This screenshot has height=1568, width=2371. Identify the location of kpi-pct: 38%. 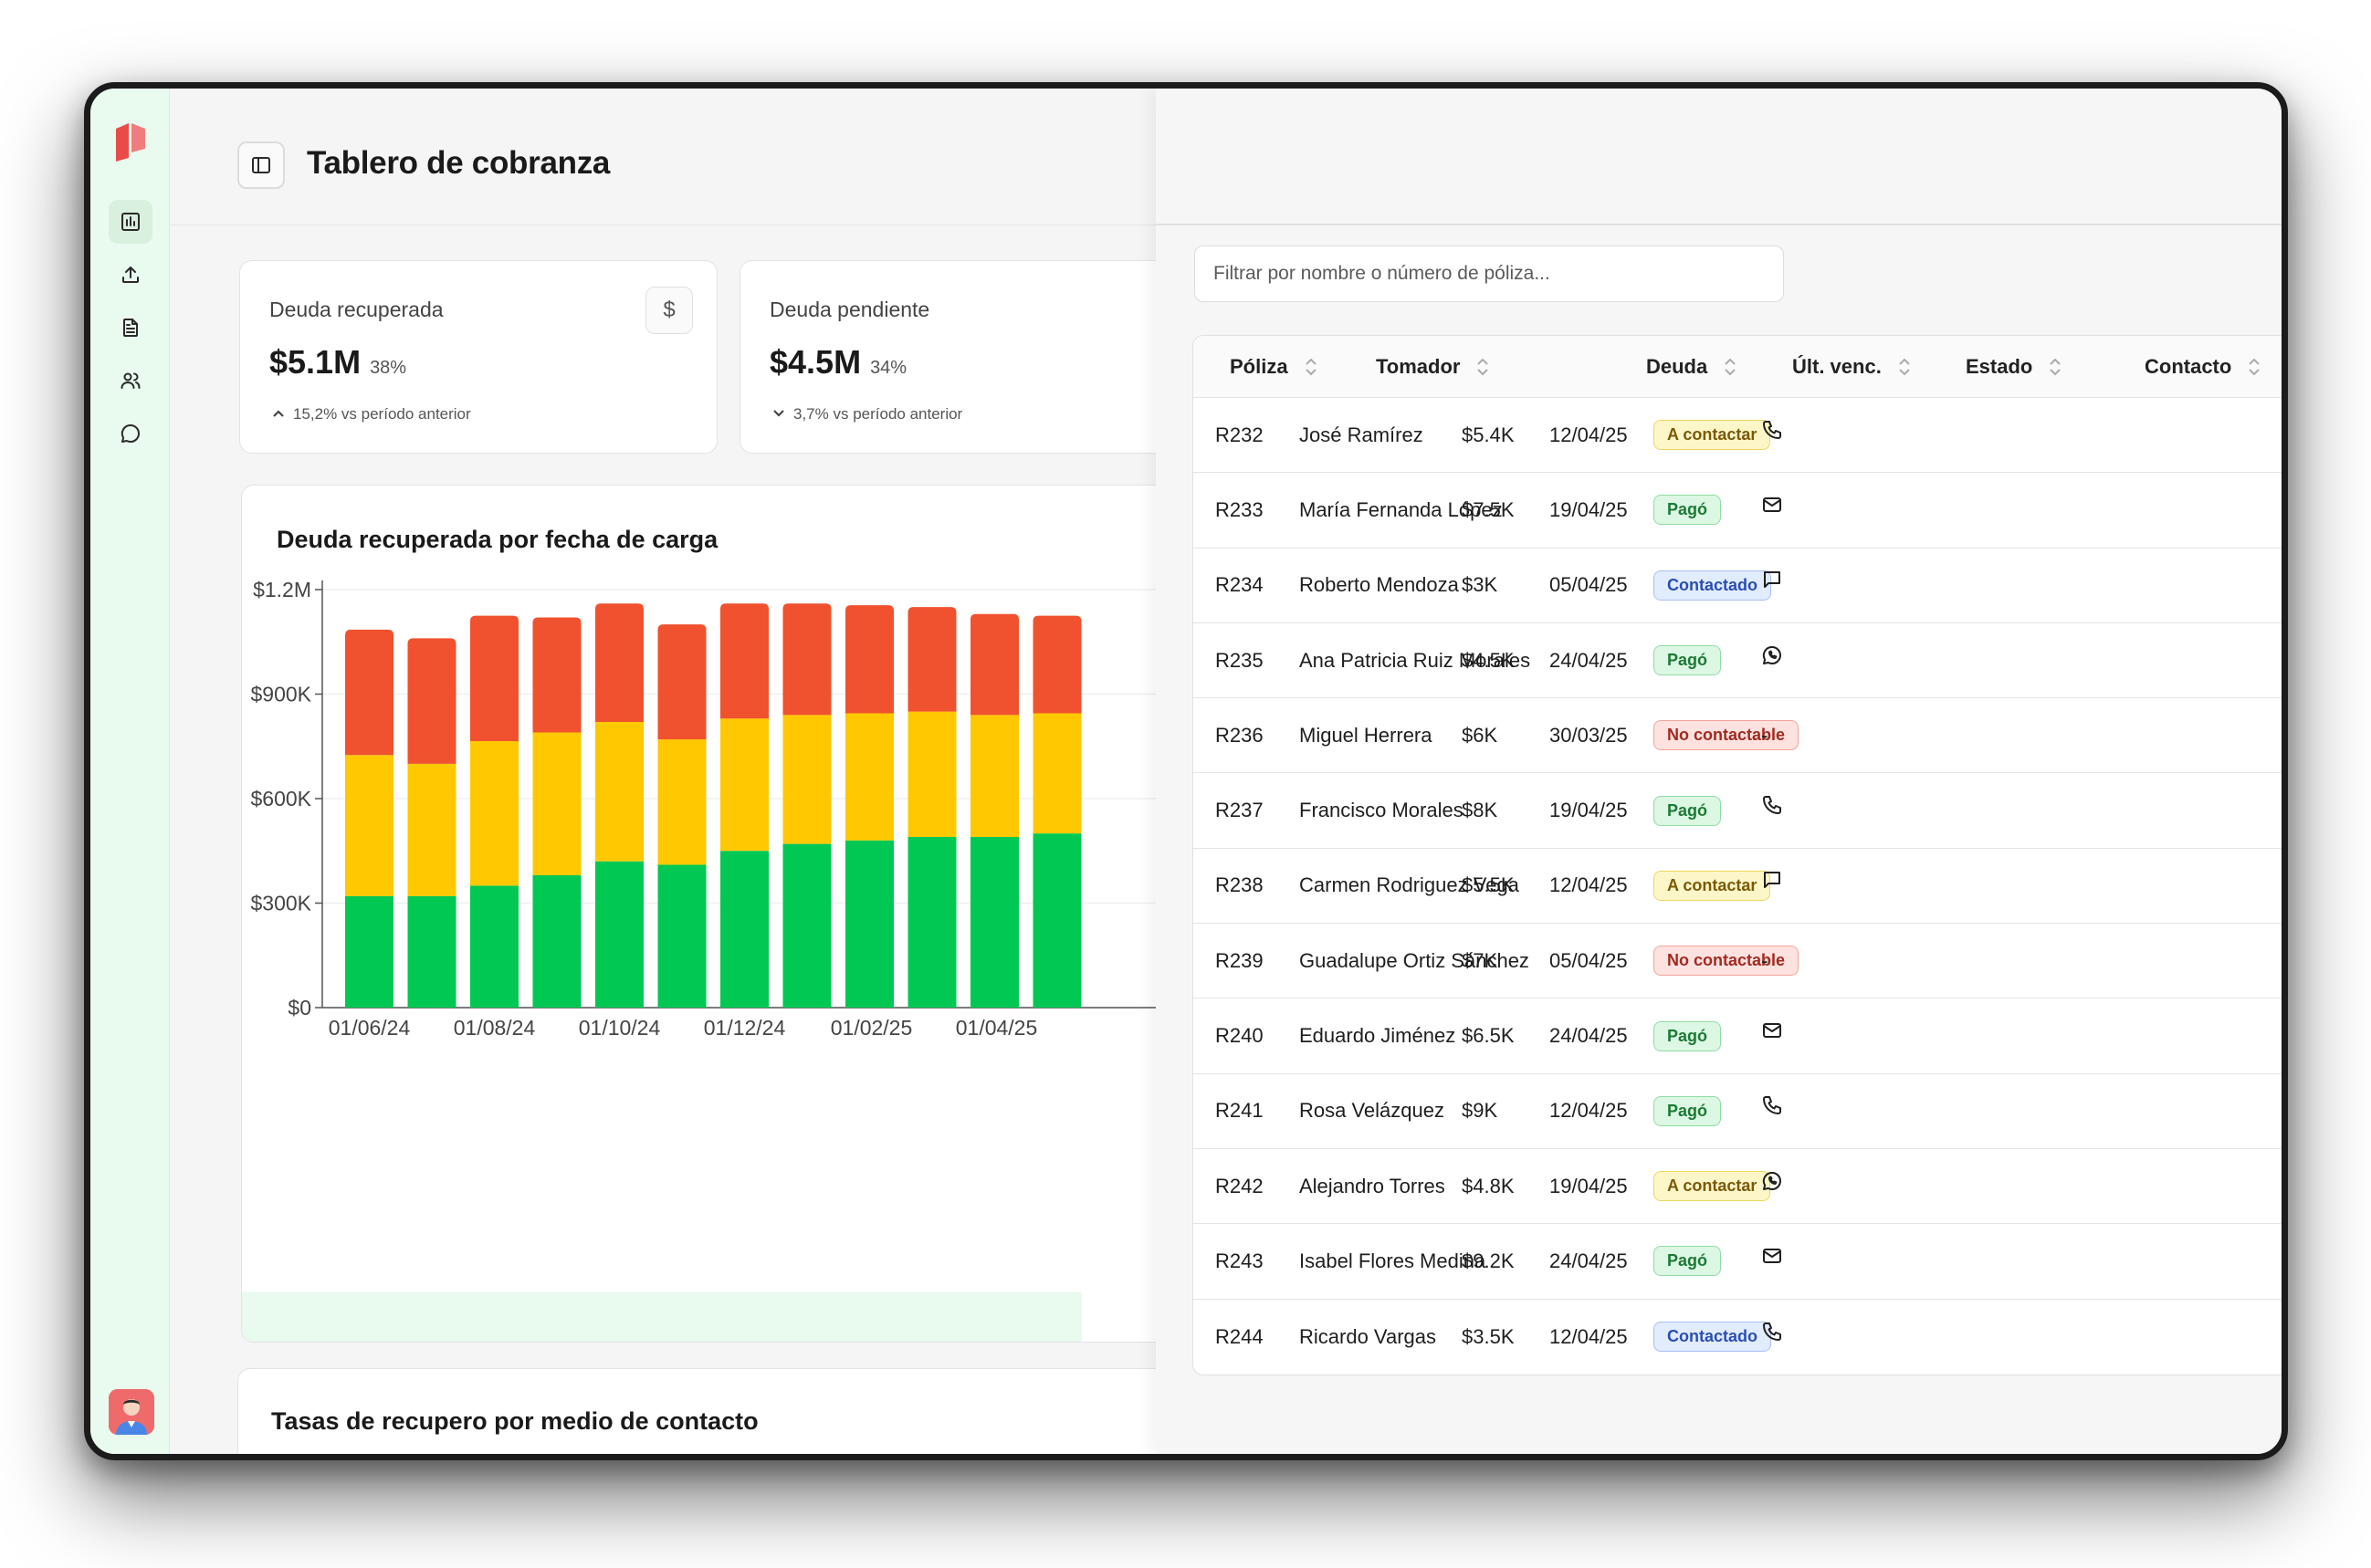
(388, 368).